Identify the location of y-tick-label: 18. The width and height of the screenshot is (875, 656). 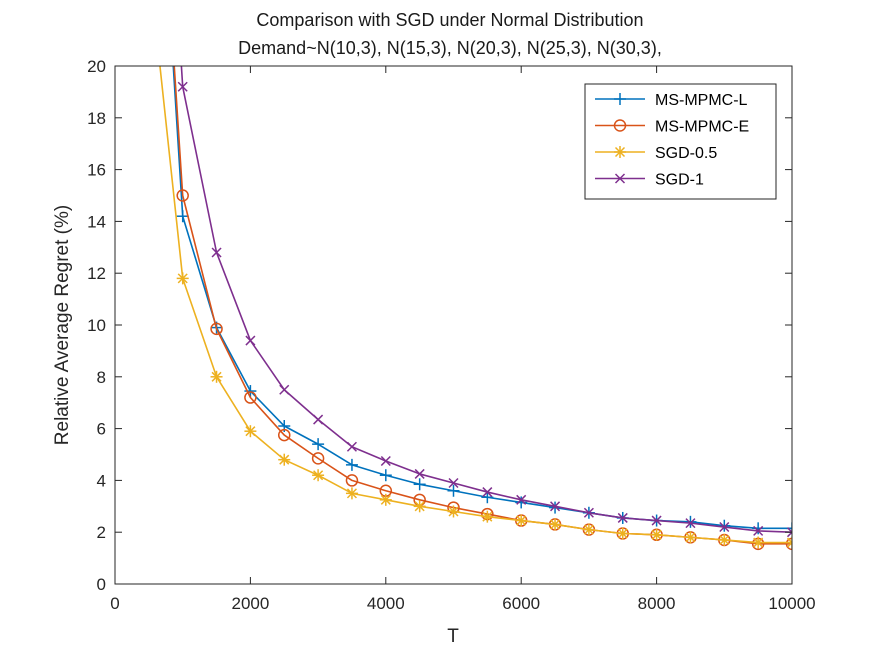
(96, 118).